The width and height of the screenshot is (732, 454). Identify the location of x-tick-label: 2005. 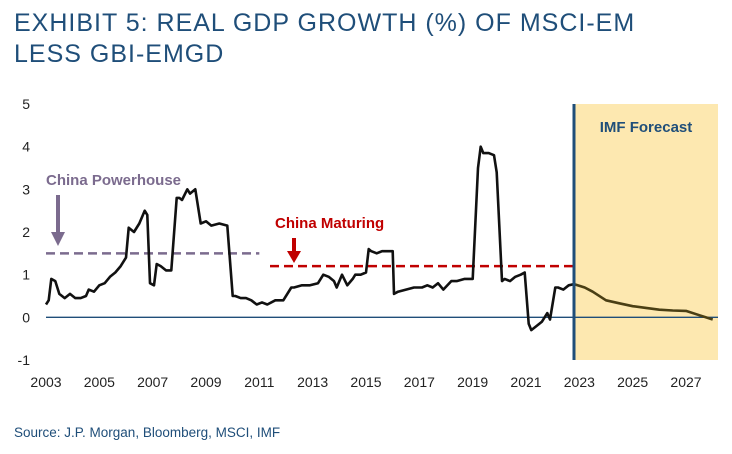
(99, 382).